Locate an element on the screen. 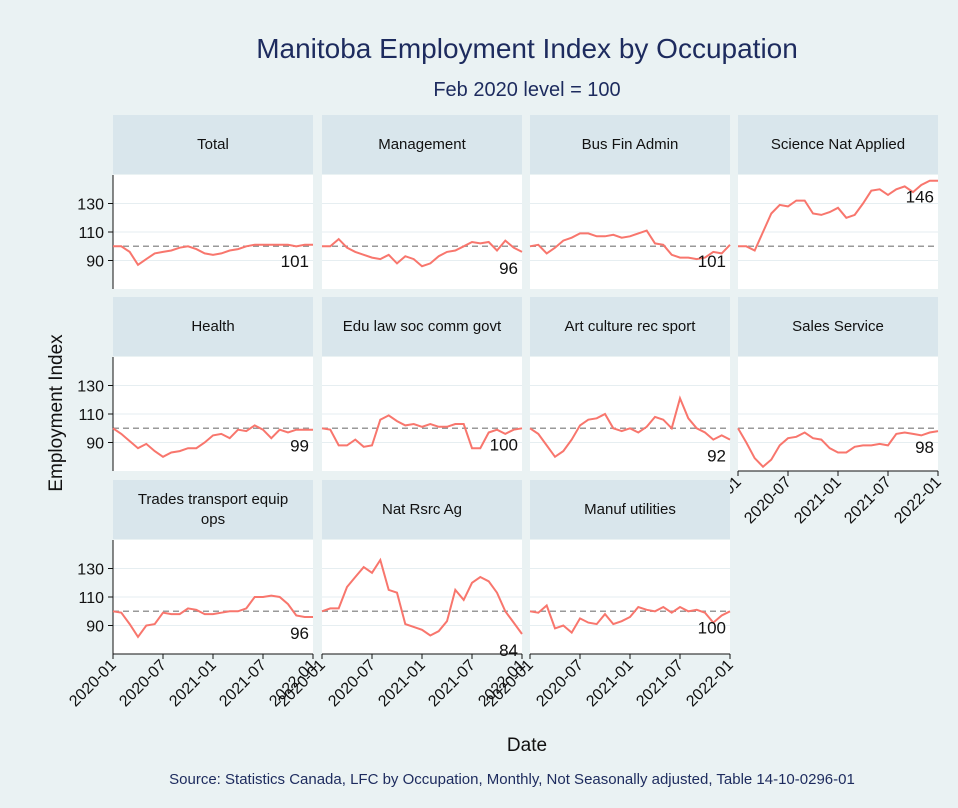  panel-title: Health is located at coordinates (213, 326).